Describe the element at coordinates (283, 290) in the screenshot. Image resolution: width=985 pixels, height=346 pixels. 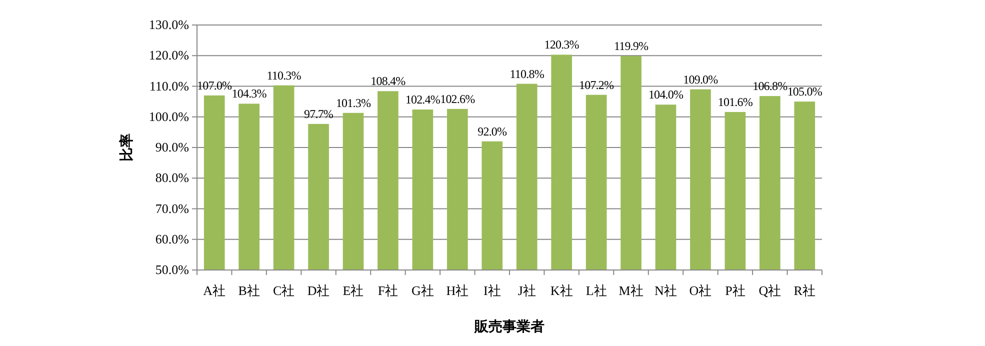
I see `x-tick-label: C社` at that location.